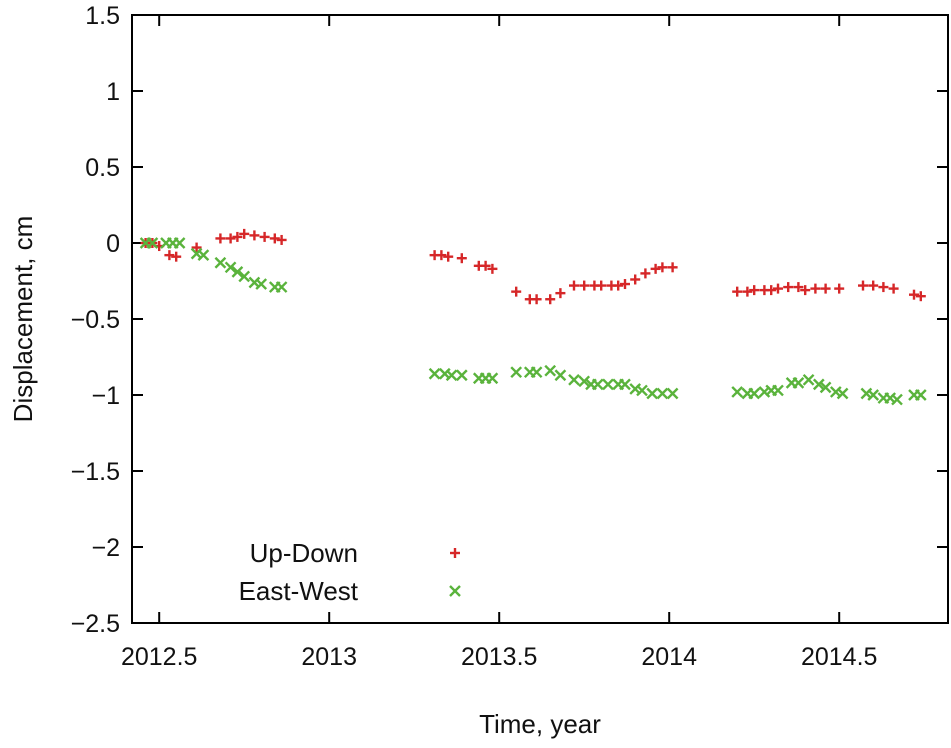 The width and height of the screenshot is (951, 748). What do you see at coordinates (329, 657) in the screenshot?
I see `x-tick-label: 2013` at bounding box center [329, 657].